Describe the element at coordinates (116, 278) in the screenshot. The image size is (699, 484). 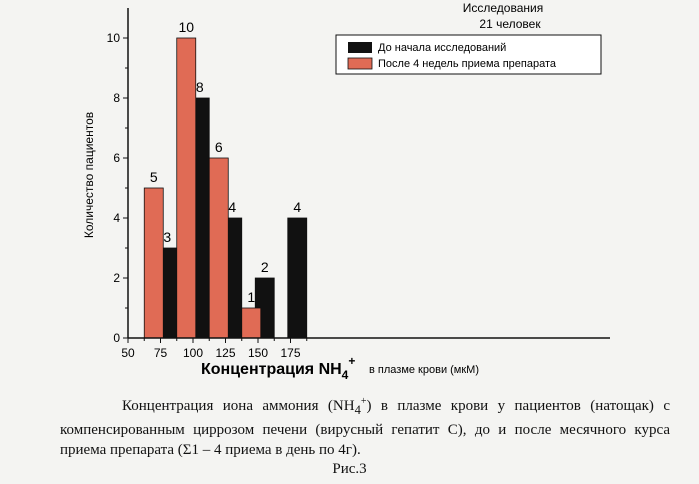
I see `y-tick-label: 2` at that location.